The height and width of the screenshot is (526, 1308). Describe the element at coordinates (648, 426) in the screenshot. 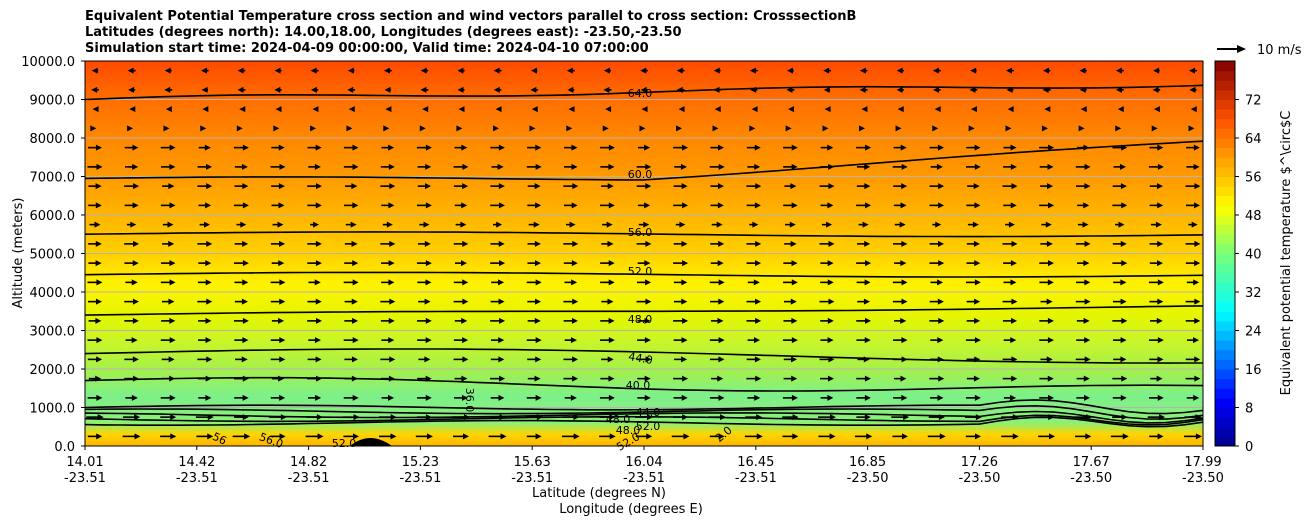

I see `contour-label: 52.0` at that location.